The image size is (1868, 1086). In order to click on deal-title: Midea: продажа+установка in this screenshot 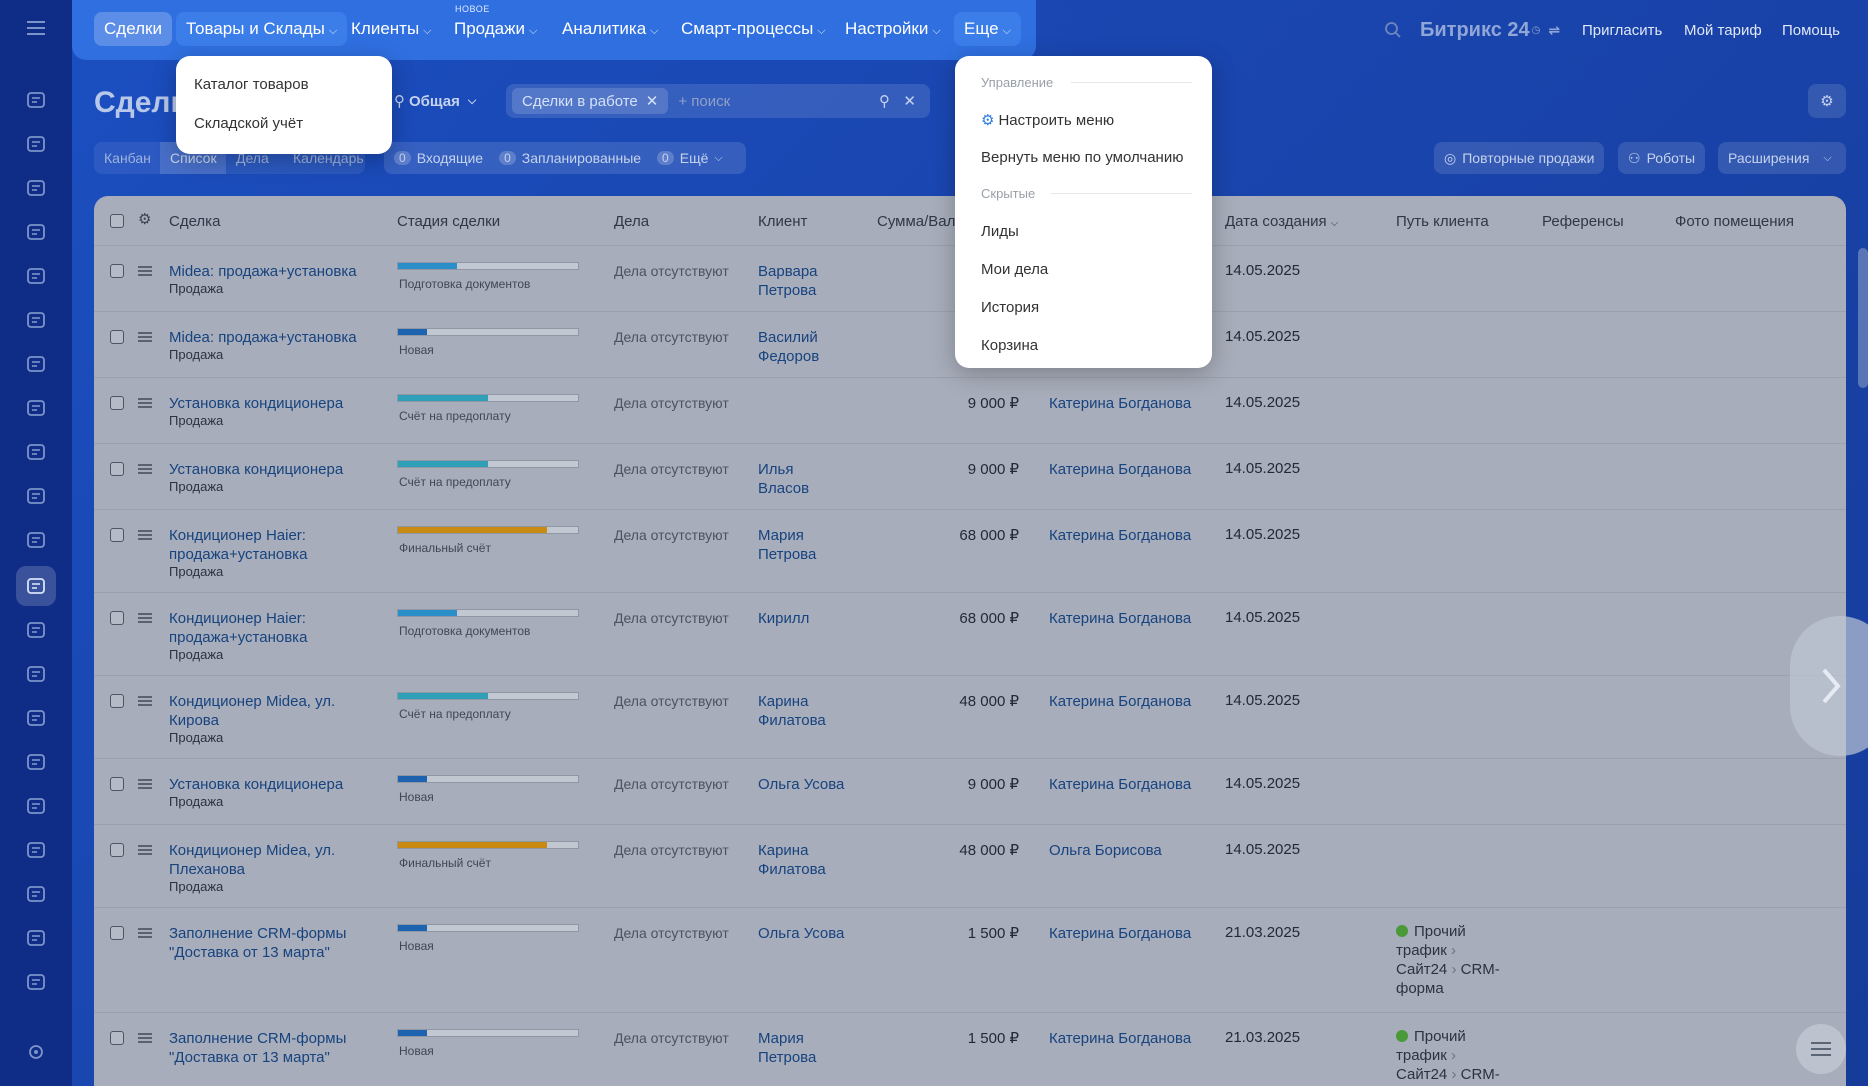, I will do `click(263, 271)`.